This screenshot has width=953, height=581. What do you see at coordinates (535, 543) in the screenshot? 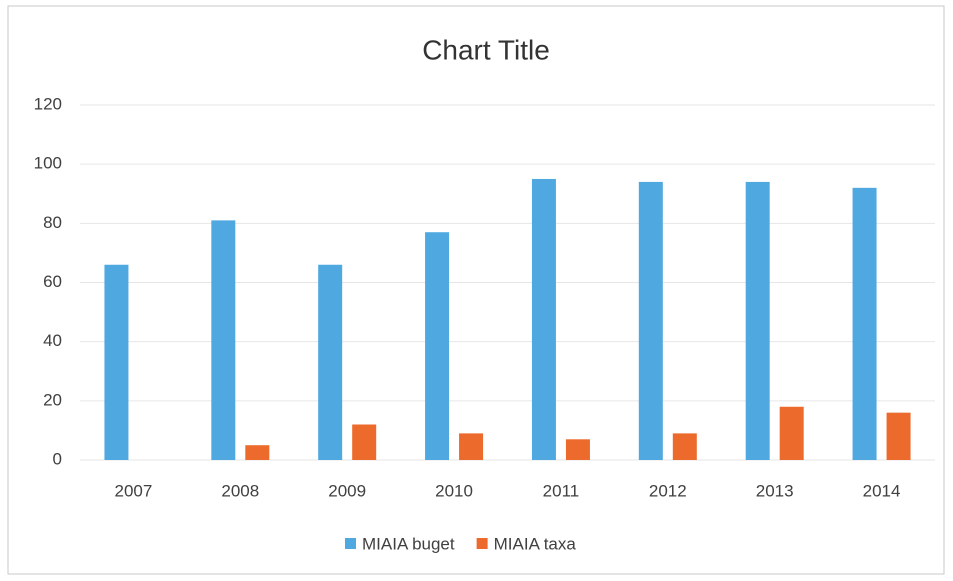
I see `legend-label: MIAIA taxa` at bounding box center [535, 543].